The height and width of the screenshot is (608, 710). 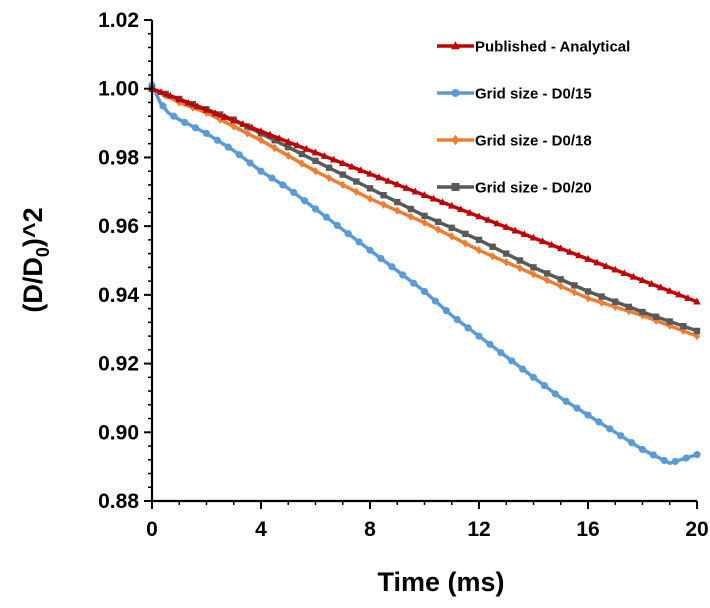 What do you see at coordinates (33, 285) in the screenshot?
I see `y-axis-title-prefix: (D/D` at bounding box center [33, 285].